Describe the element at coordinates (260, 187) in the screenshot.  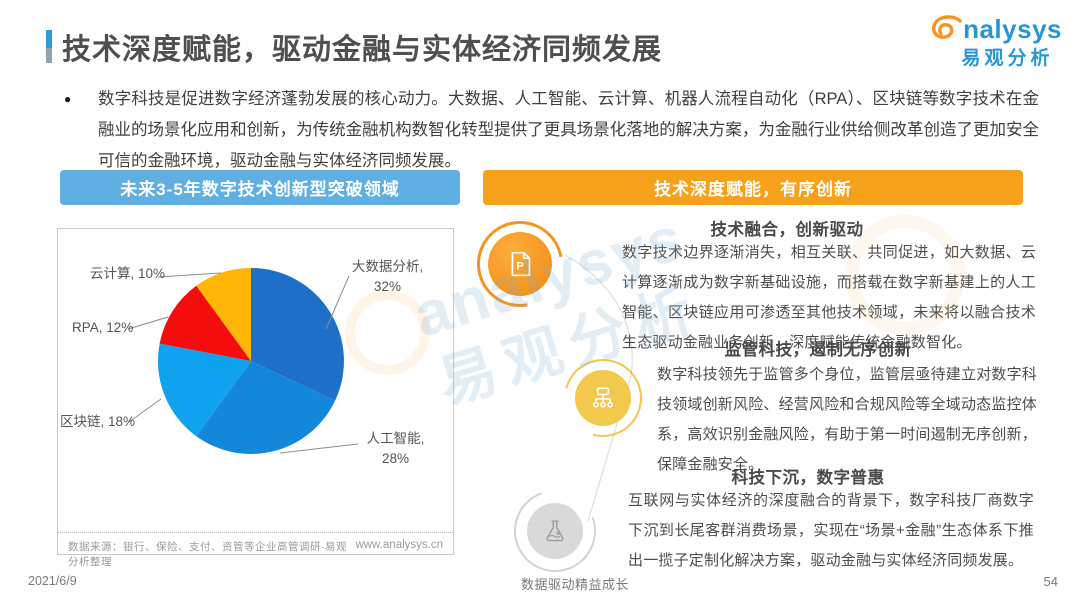
I see `left-panel-header: 未来3-5年数字技术创新型突破领域` at that location.